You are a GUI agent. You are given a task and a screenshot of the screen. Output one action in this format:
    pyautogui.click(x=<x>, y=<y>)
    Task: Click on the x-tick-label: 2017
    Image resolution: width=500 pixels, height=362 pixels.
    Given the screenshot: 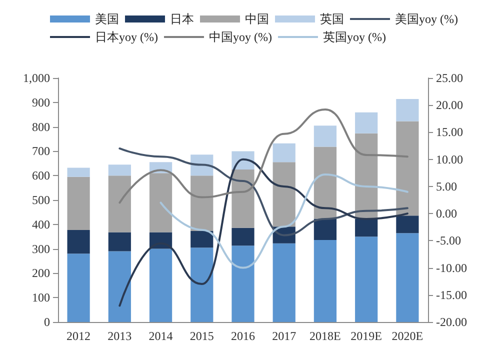 What is the action you would take?
    pyautogui.click(x=284, y=336)
    